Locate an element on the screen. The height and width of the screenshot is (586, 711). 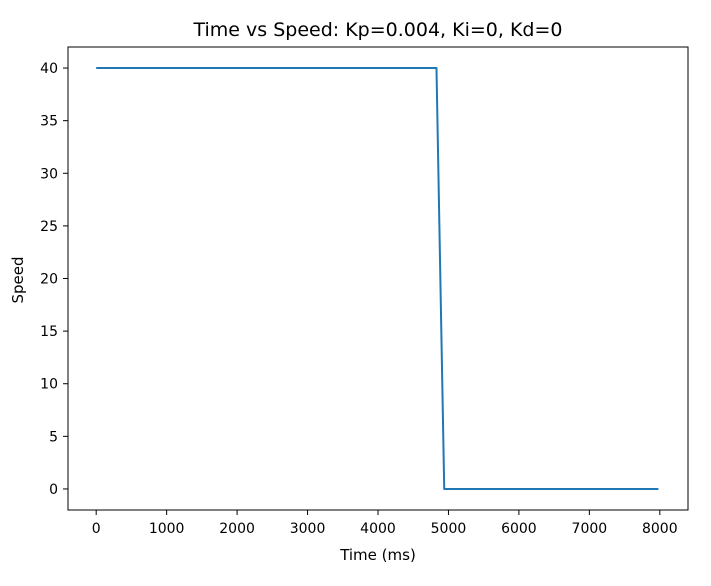
y-axis-ticks: 0 5 10 15 20 25 30 35 40 is located at coordinates (54, 279).